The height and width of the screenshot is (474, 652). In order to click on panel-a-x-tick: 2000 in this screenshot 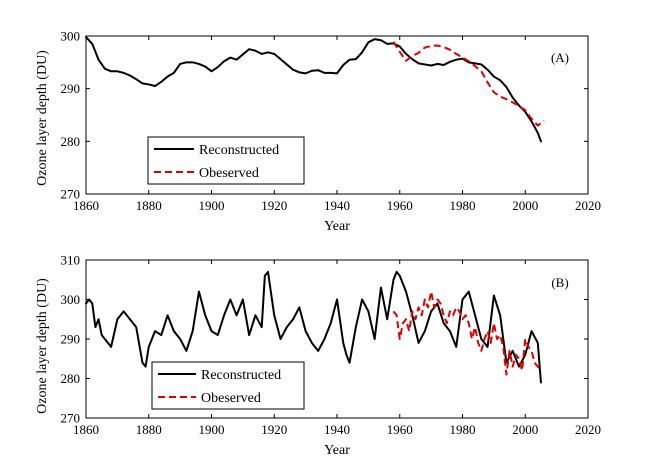, I will do `click(525, 205)`.